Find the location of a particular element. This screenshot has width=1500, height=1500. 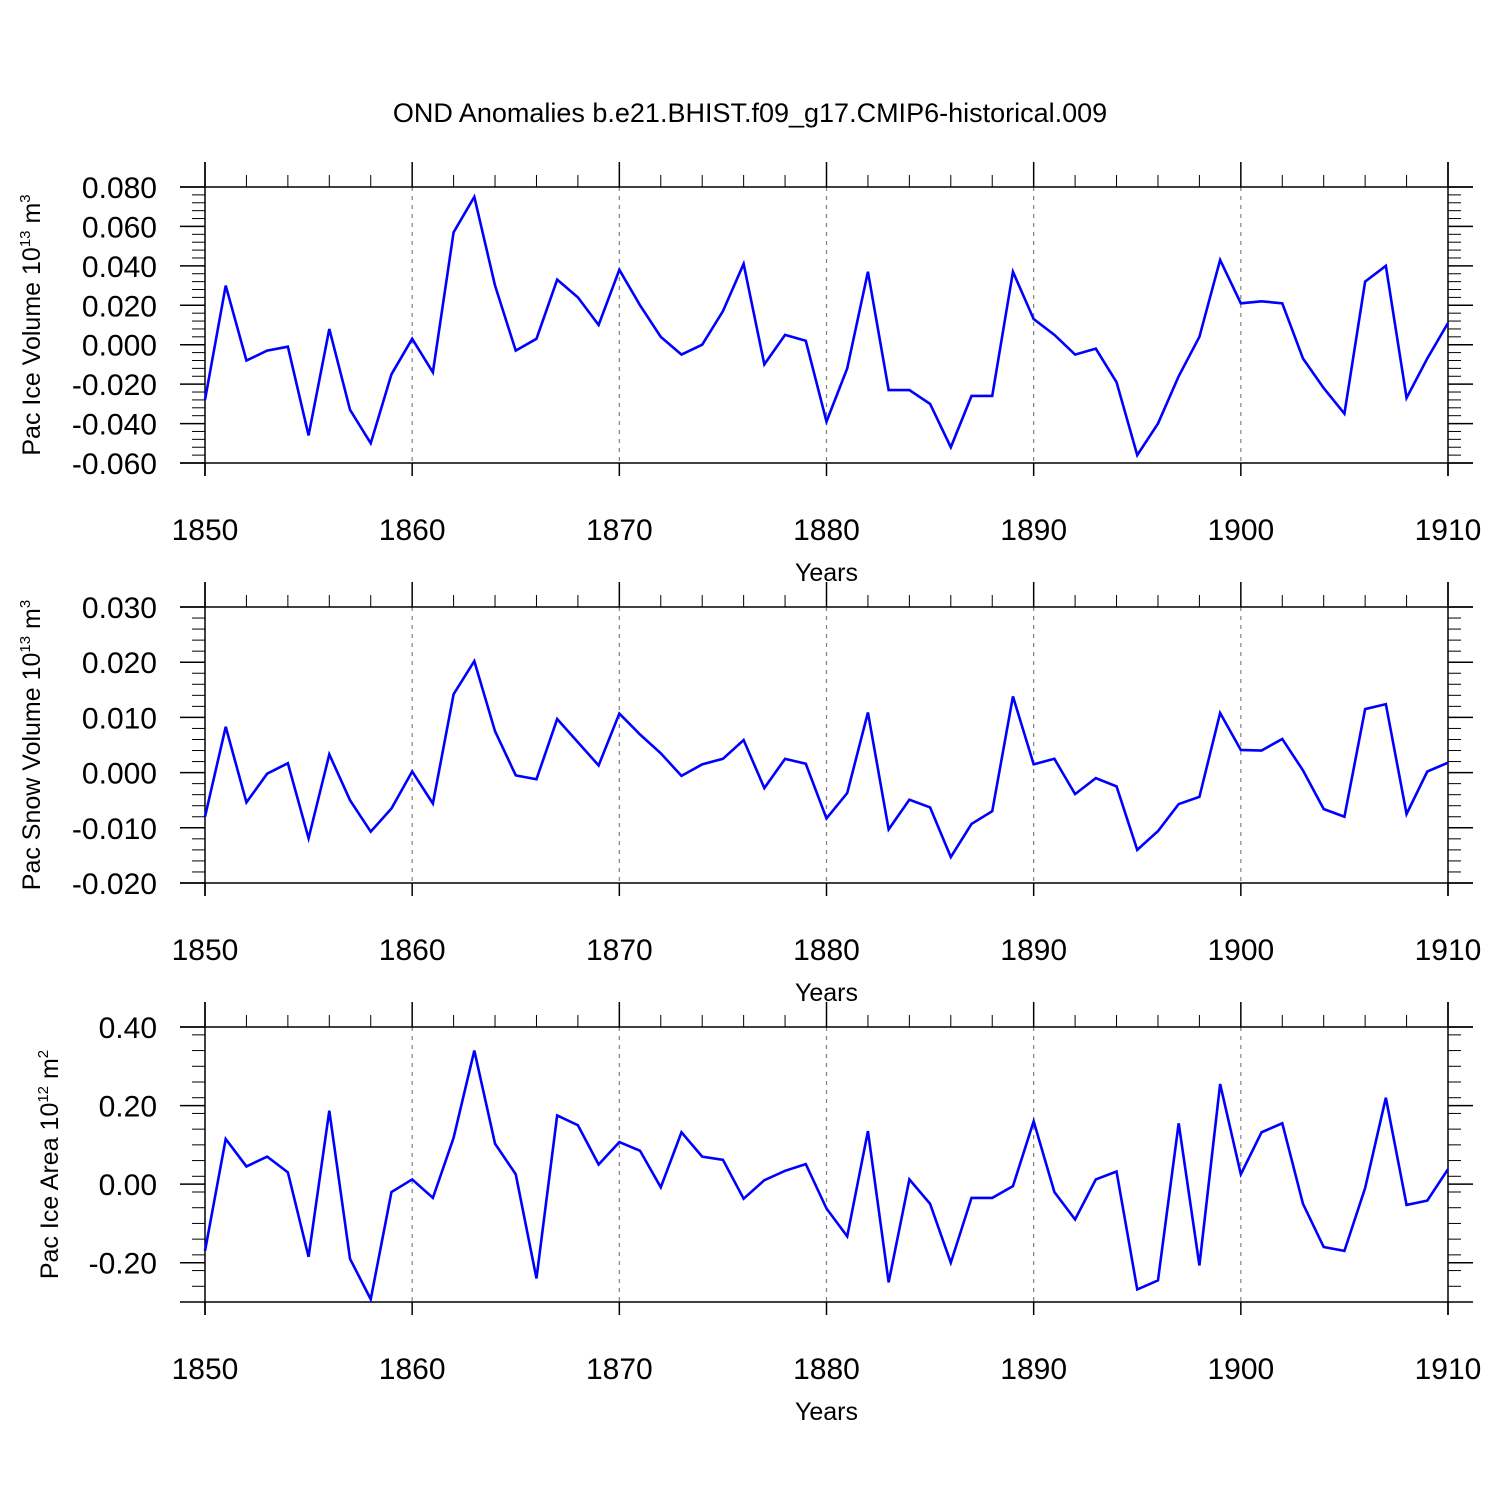

y-axis-label: Pac Snow Volume 1013 m3 is located at coordinates (31, 745).